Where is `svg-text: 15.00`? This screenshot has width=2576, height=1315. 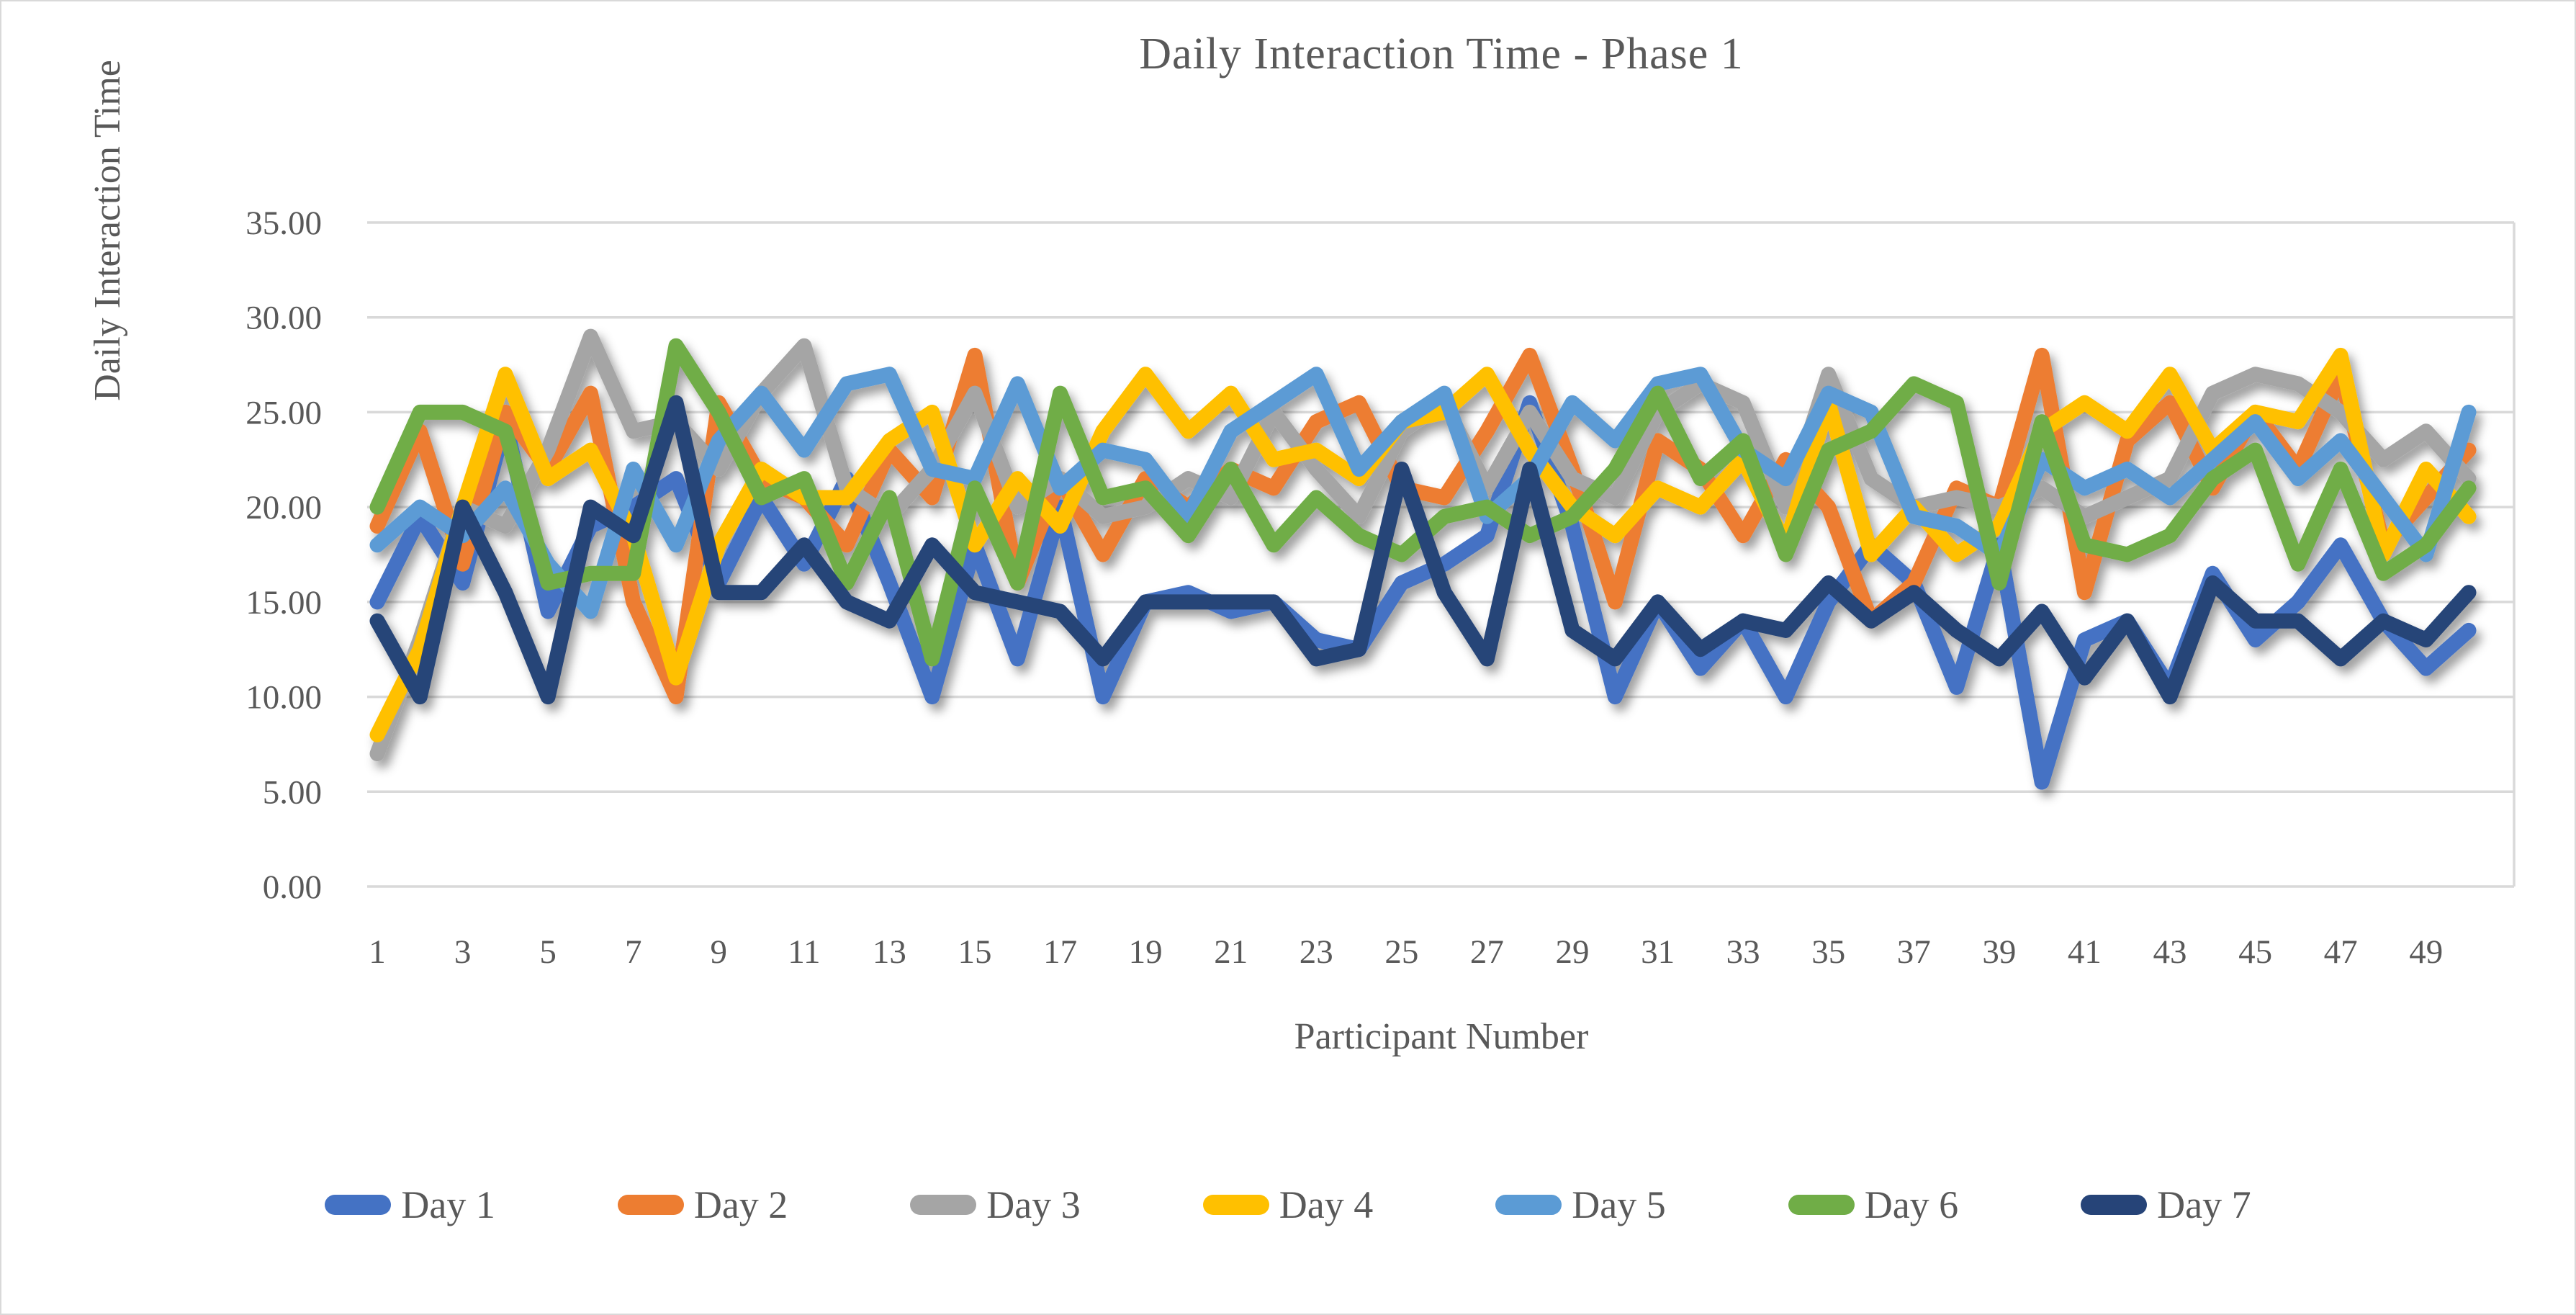
svg-text: 15.00 is located at coordinates (284, 602).